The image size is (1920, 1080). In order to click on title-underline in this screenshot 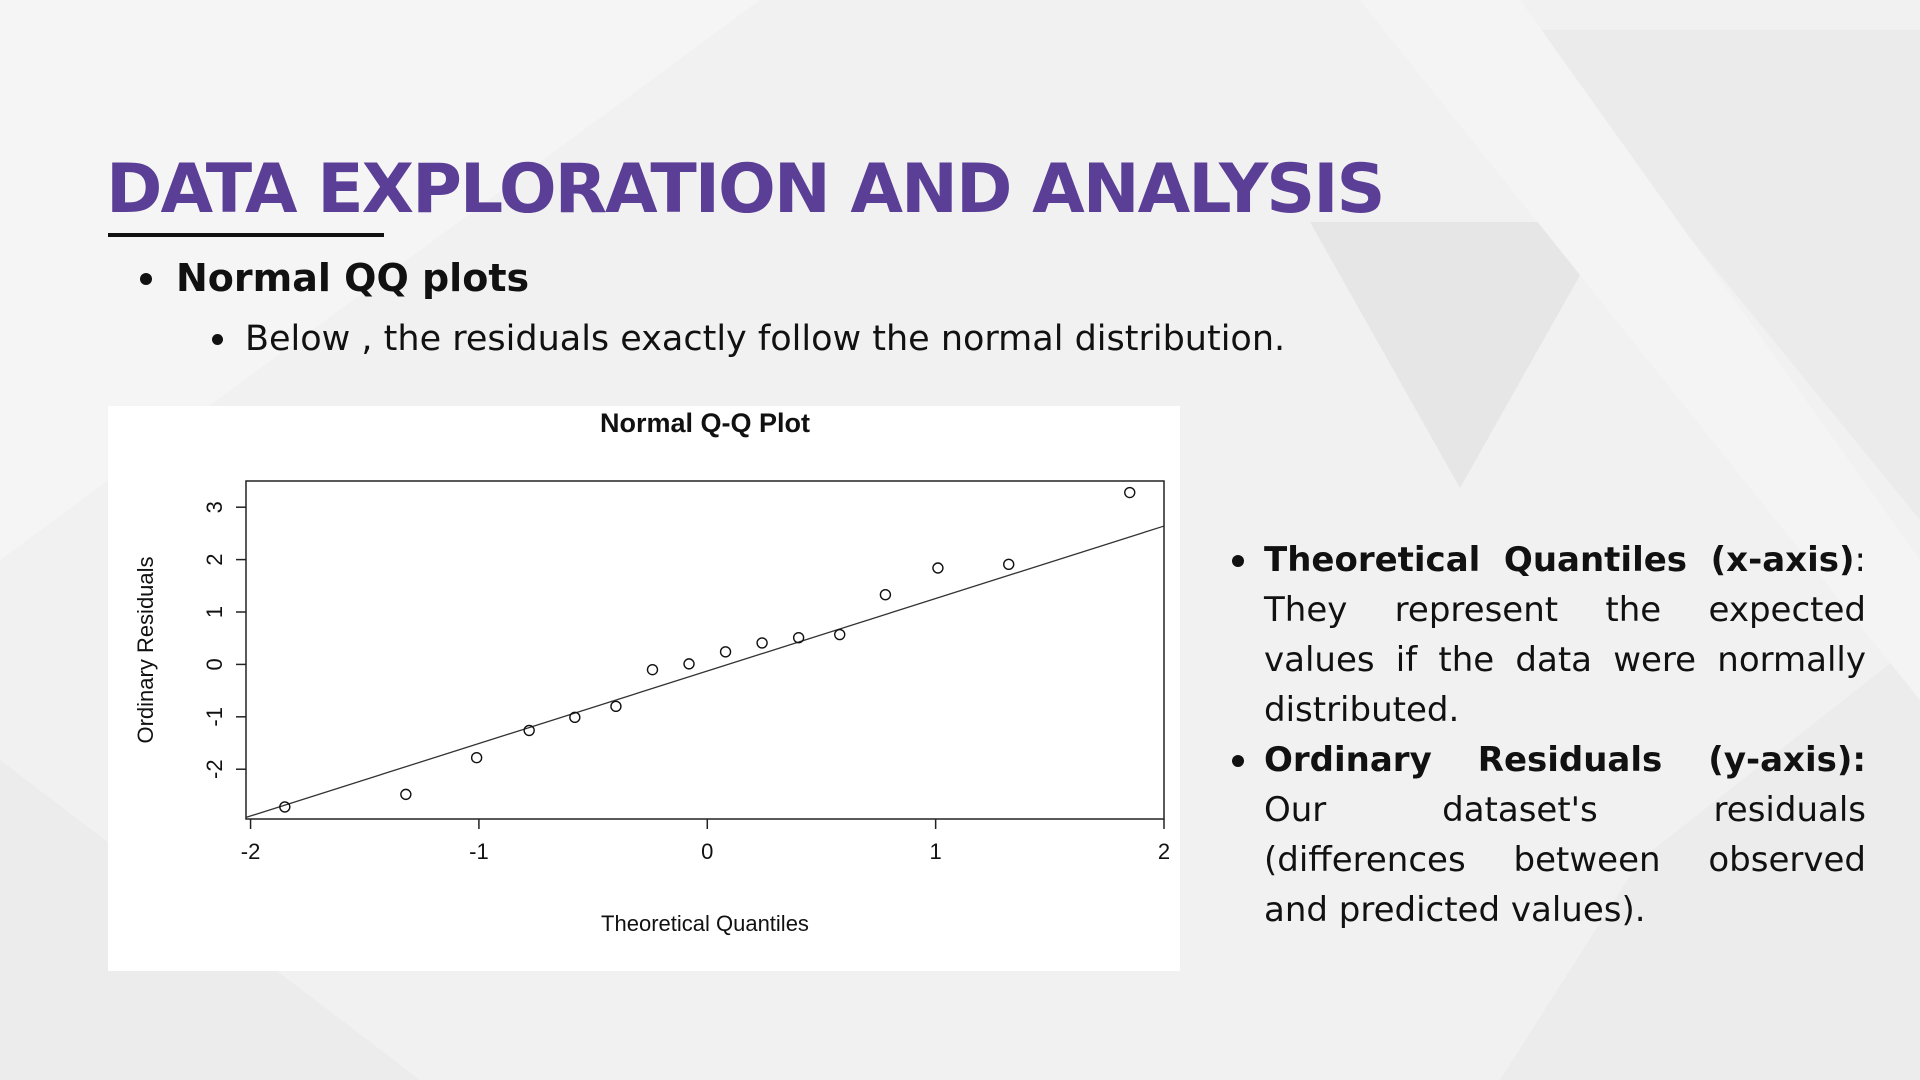, I will do `click(246, 235)`.